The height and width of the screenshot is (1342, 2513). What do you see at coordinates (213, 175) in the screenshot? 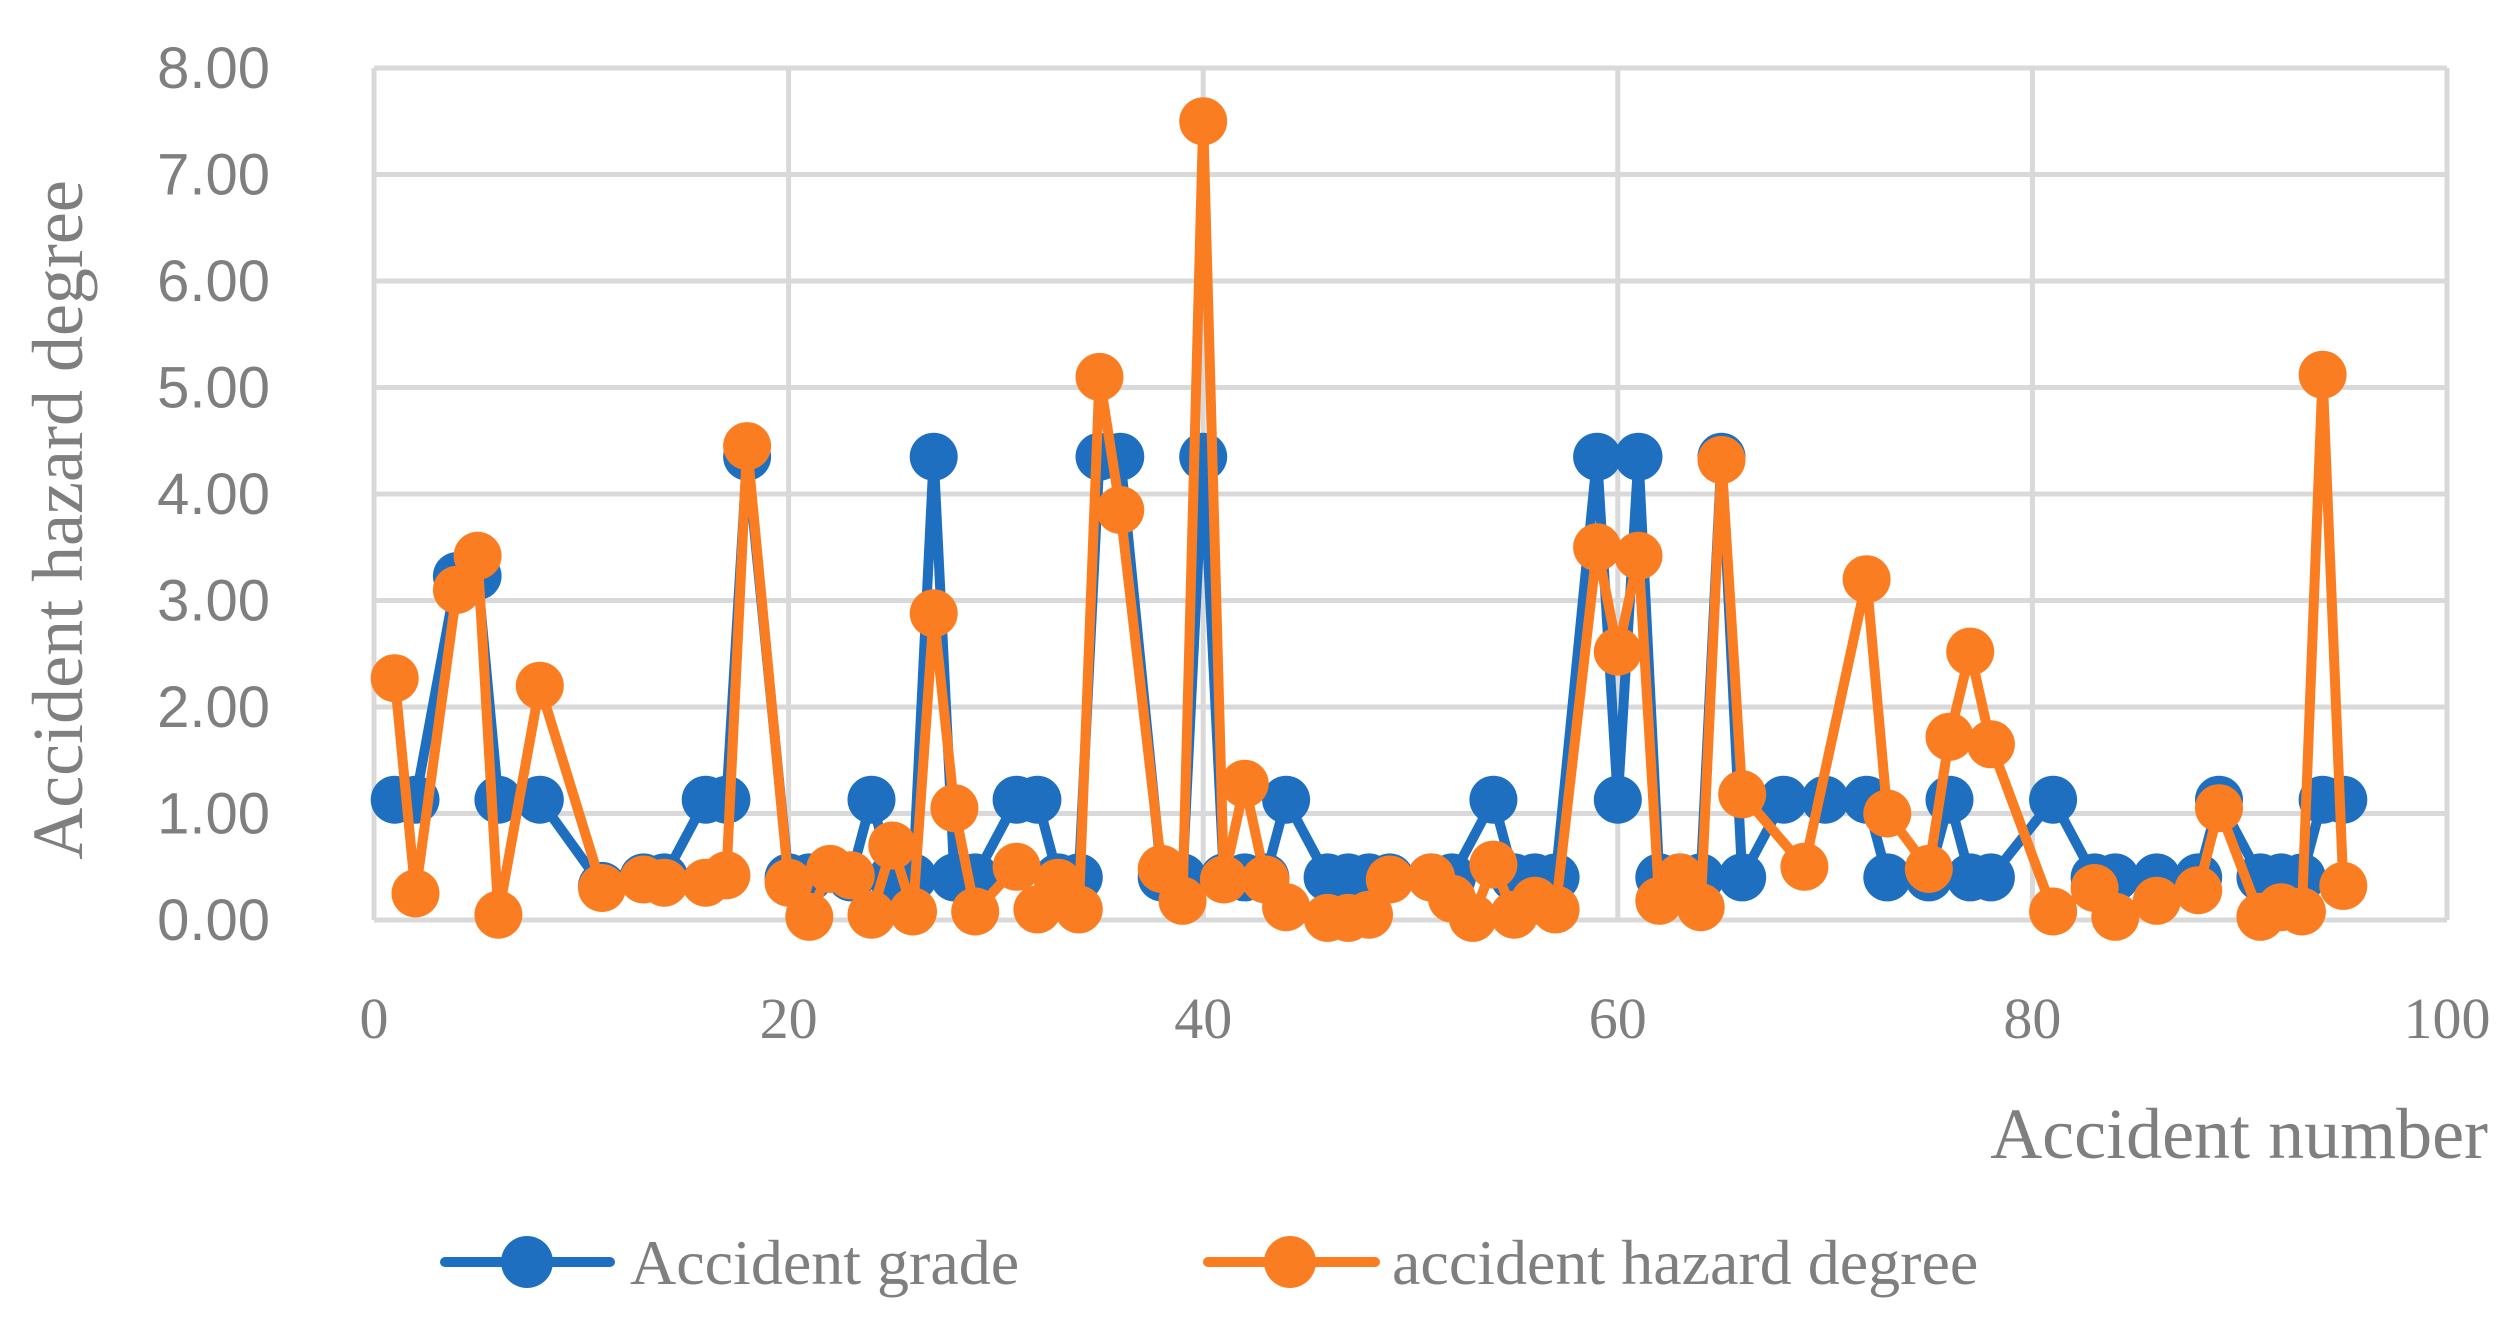
I see `y-tick-label: 7.00` at bounding box center [213, 175].